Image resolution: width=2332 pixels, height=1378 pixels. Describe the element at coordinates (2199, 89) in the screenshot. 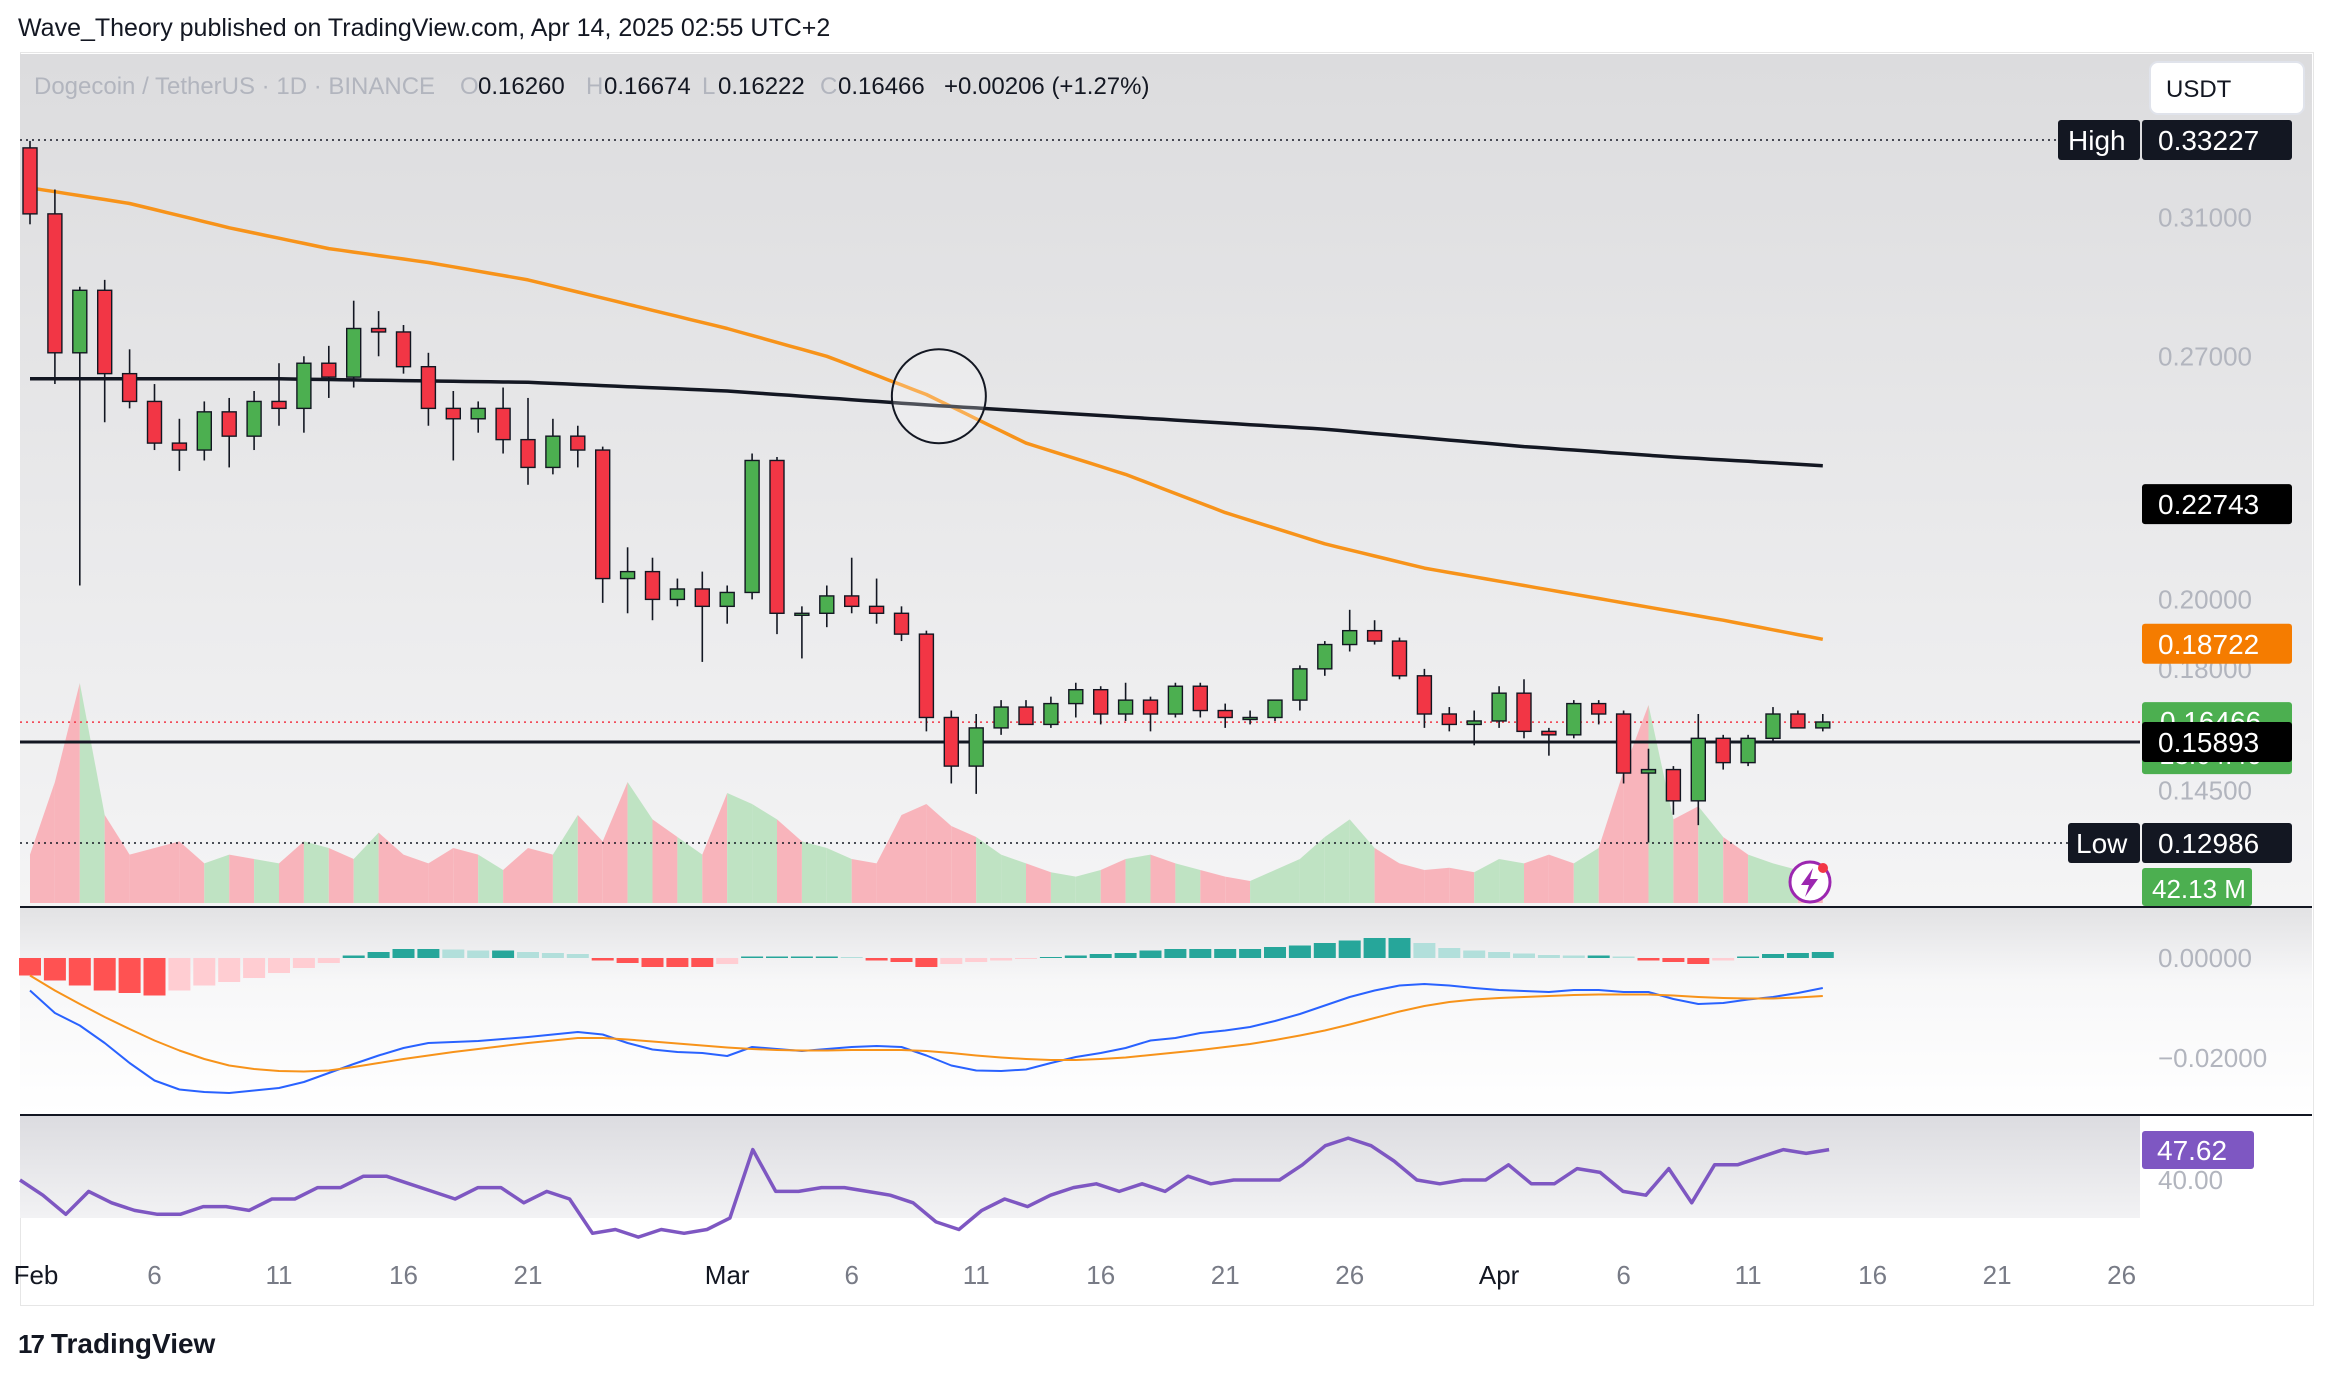

I see `currency-button-label: USDT` at that location.